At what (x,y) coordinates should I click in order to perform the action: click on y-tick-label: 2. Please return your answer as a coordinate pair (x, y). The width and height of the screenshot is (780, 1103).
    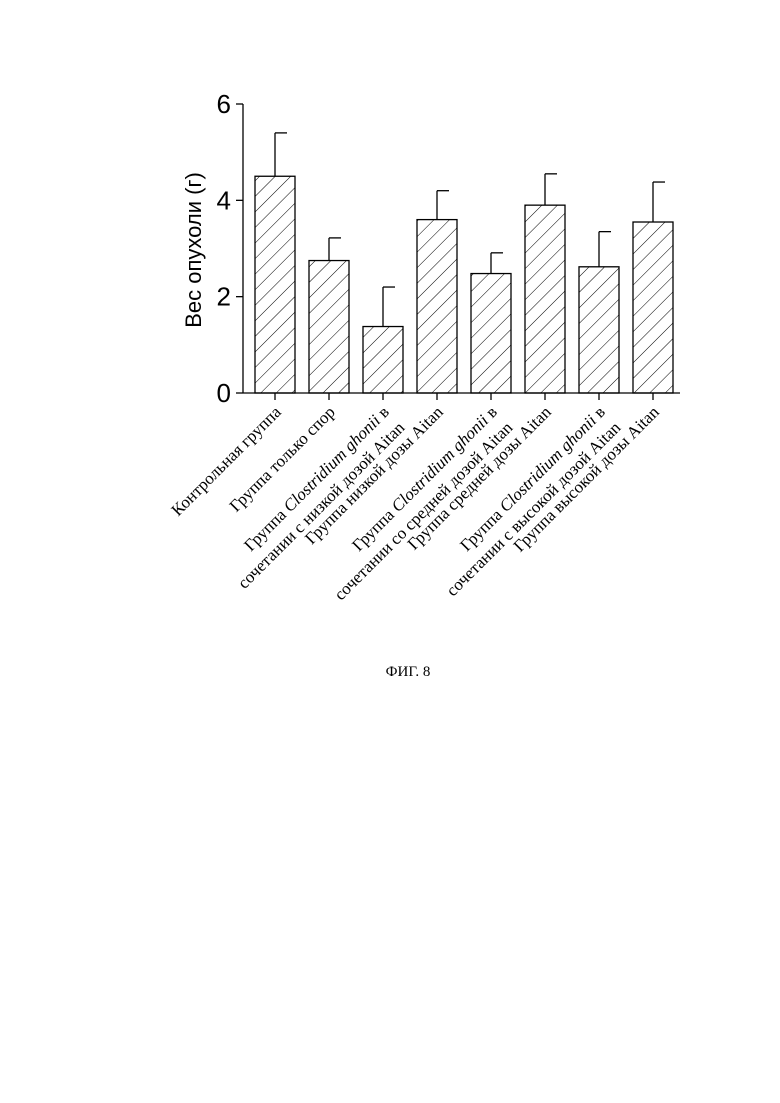
    Looking at the image, I should click on (224, 297).